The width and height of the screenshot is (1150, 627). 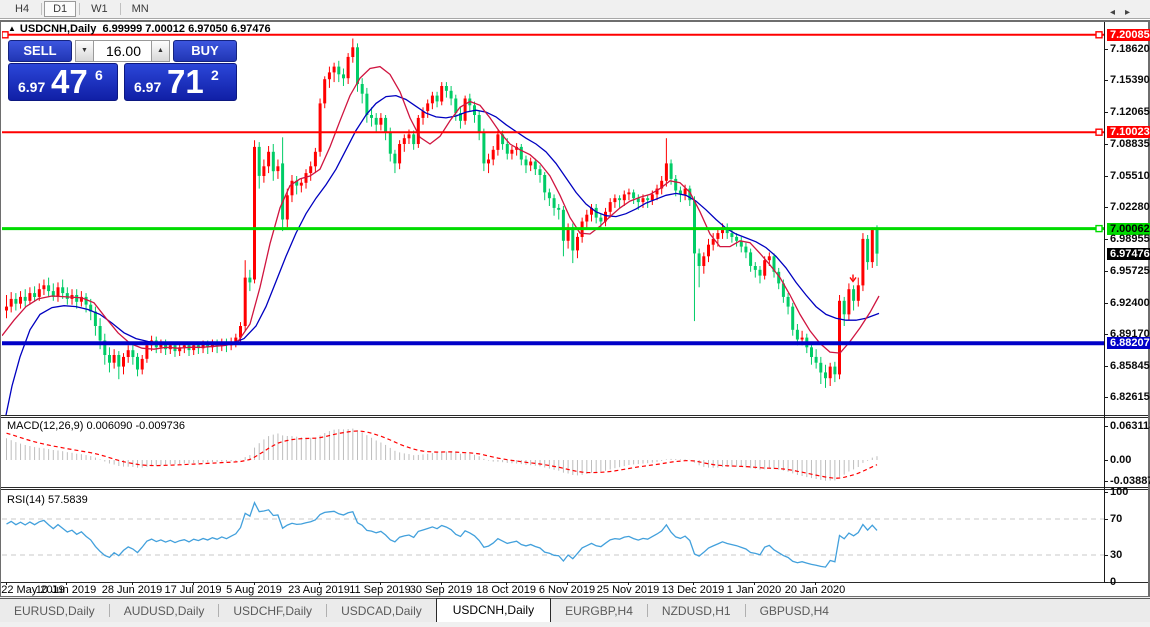 What do you see at coordinates (380, 590) in the screenshot?
I see `date-label: 11 Sep 2019` at bounding box center [380, 590].